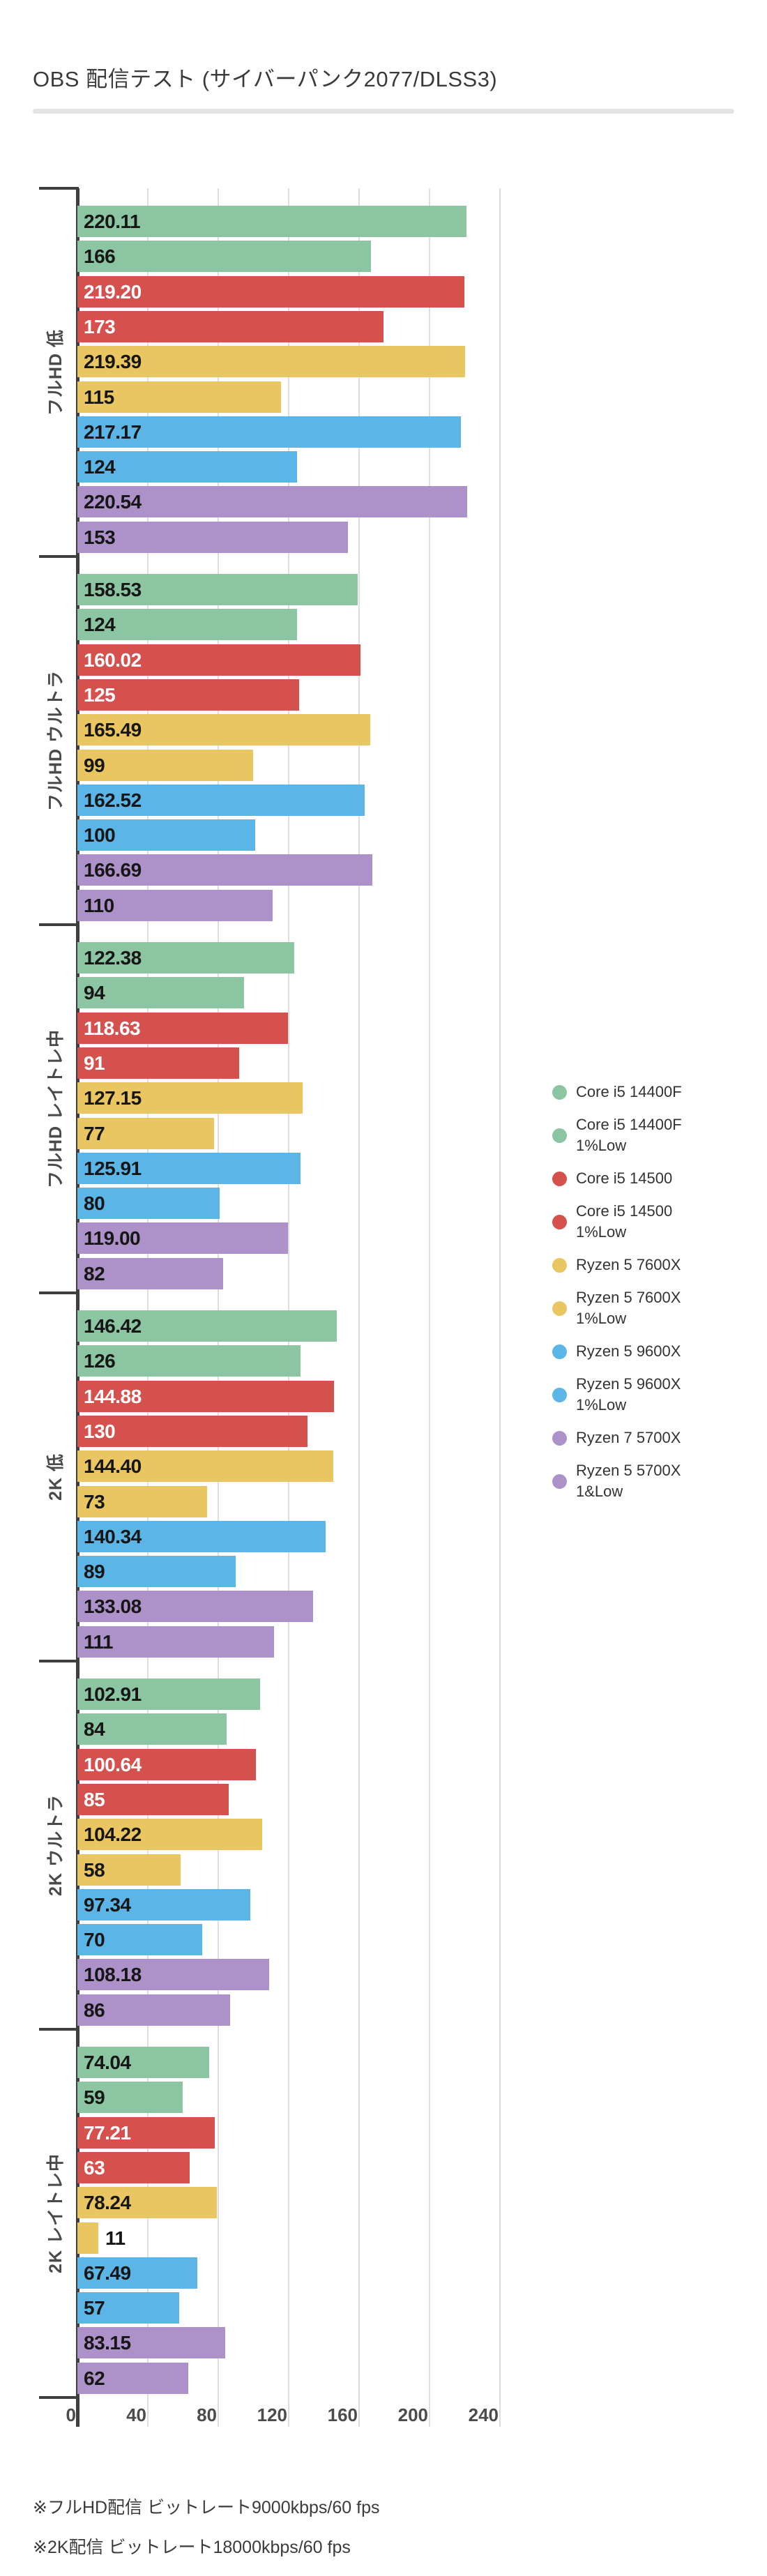 This screenshot has height=2576, width=767. What do you see at coordinates (628, 1394) in the screenshot?
I see `legend-label: Ryzen 5 9600X 1%Low` at bounding box center [628, 1394].